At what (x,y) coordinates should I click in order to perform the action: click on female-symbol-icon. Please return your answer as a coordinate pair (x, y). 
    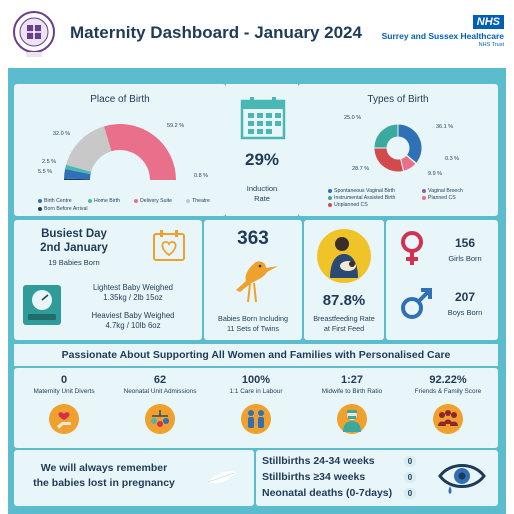
    Looking at the image, I should click on (412, 248).